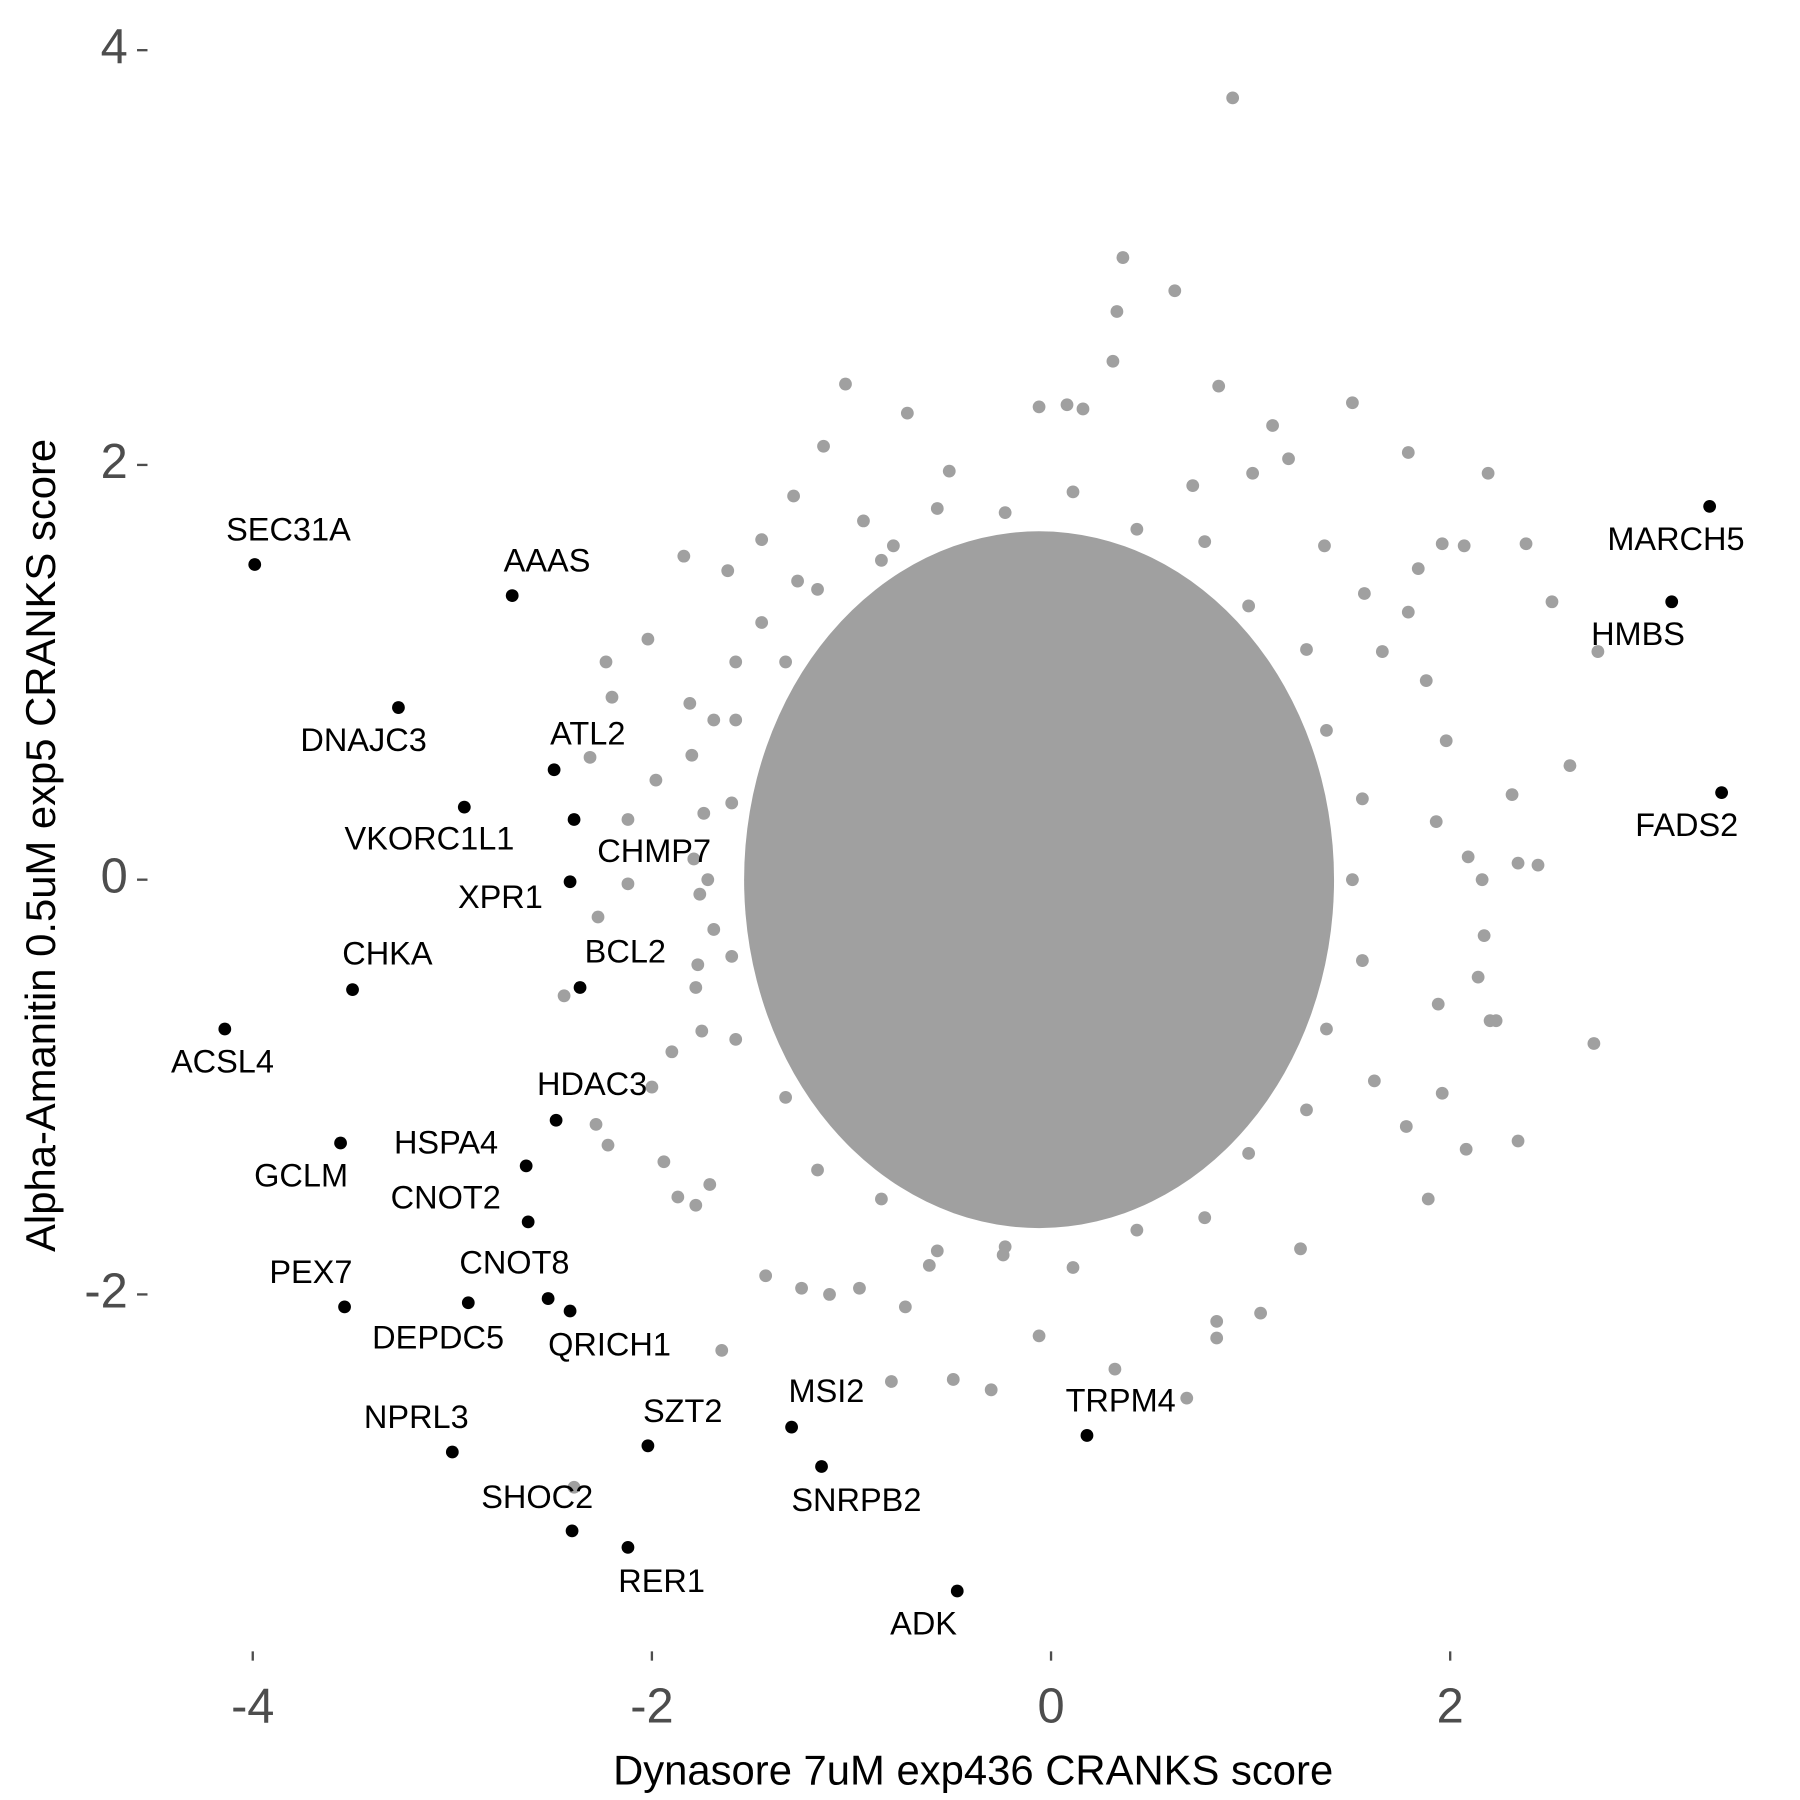  Describe the element at coordinates (301, 1175) in the screenshot. I see `point-label: GCLM` at that location.